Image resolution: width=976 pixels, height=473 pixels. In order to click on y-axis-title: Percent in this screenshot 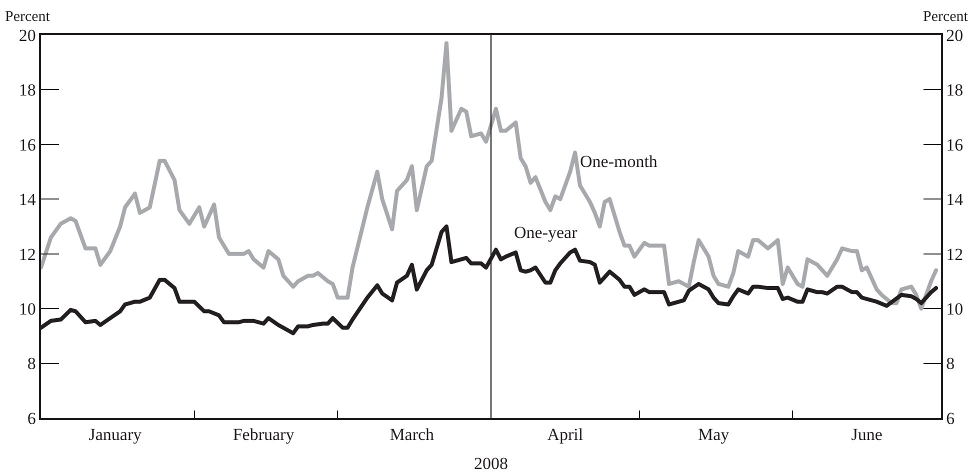, I will do `click(28, 17)`.